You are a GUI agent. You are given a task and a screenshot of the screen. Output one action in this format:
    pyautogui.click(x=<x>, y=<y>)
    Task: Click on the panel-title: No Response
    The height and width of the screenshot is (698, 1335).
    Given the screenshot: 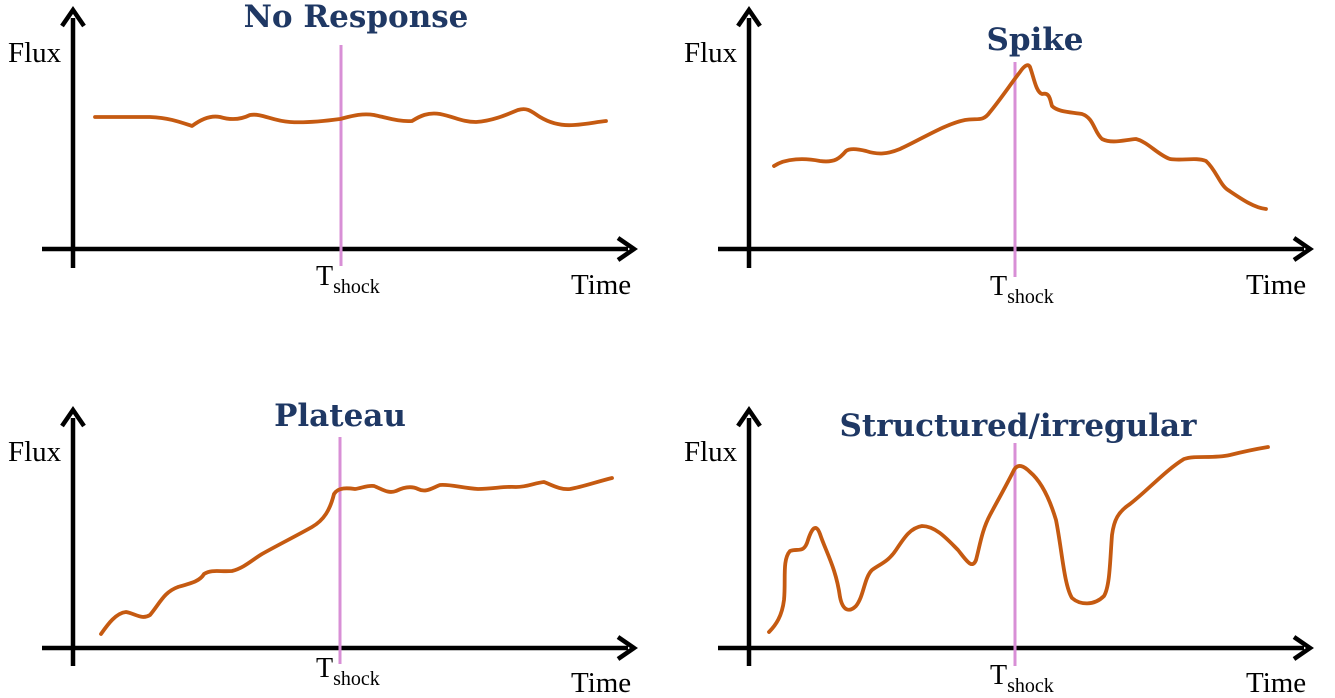 What is the action you would take?
    pyautogui.click(x=356, y=17)
    